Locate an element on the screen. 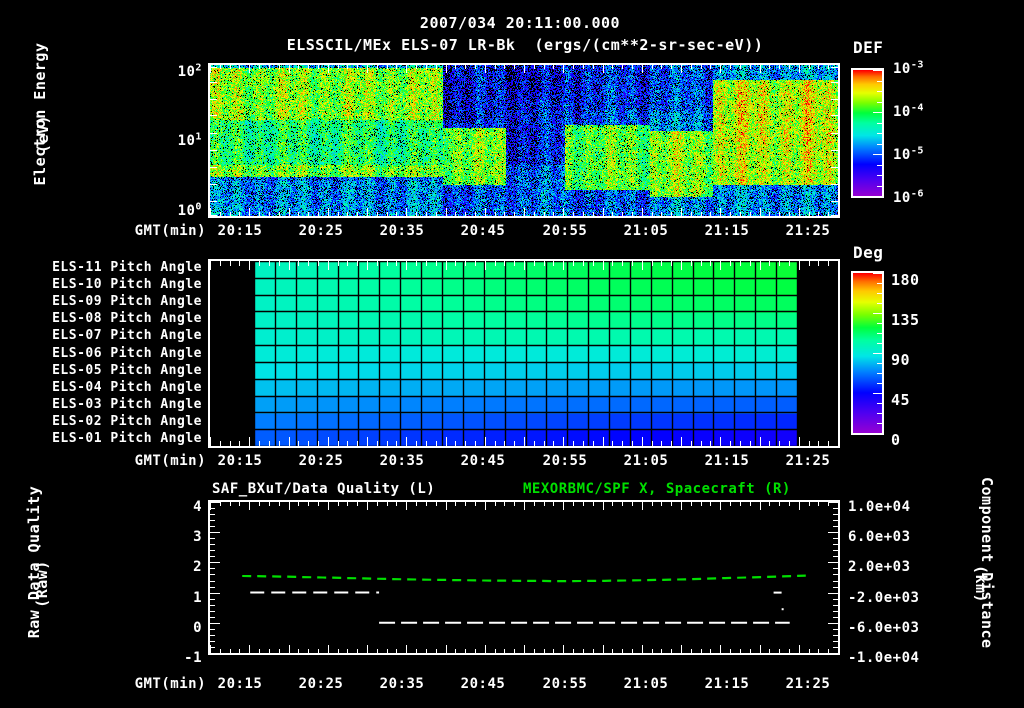 Image resolution: width=1024 pixels, height=708 pixels. panel1-ytick-1: 10¹ is located at coordinates (189, 140).